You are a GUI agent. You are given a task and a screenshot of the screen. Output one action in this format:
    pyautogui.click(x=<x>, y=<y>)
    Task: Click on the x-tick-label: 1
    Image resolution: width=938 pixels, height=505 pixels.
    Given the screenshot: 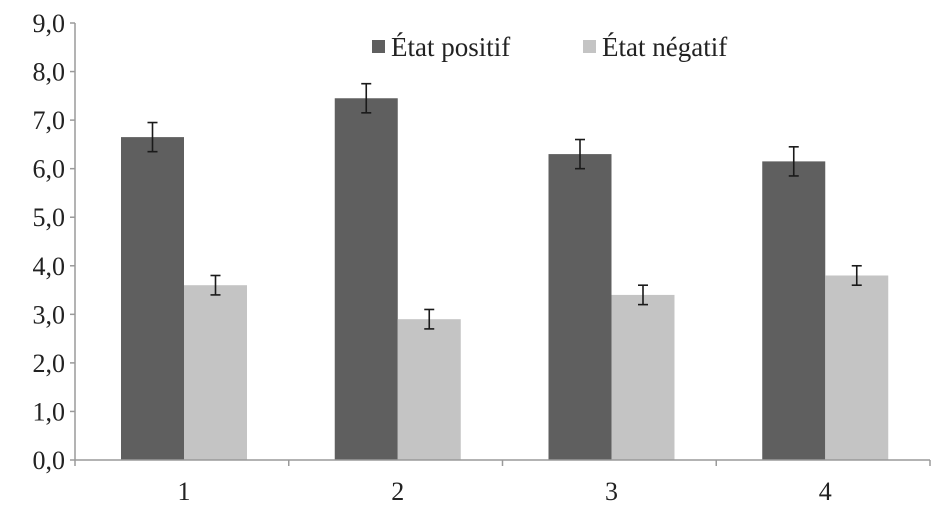 What is the action you would take?
    pyautogui.click(x=184, y=491)
    